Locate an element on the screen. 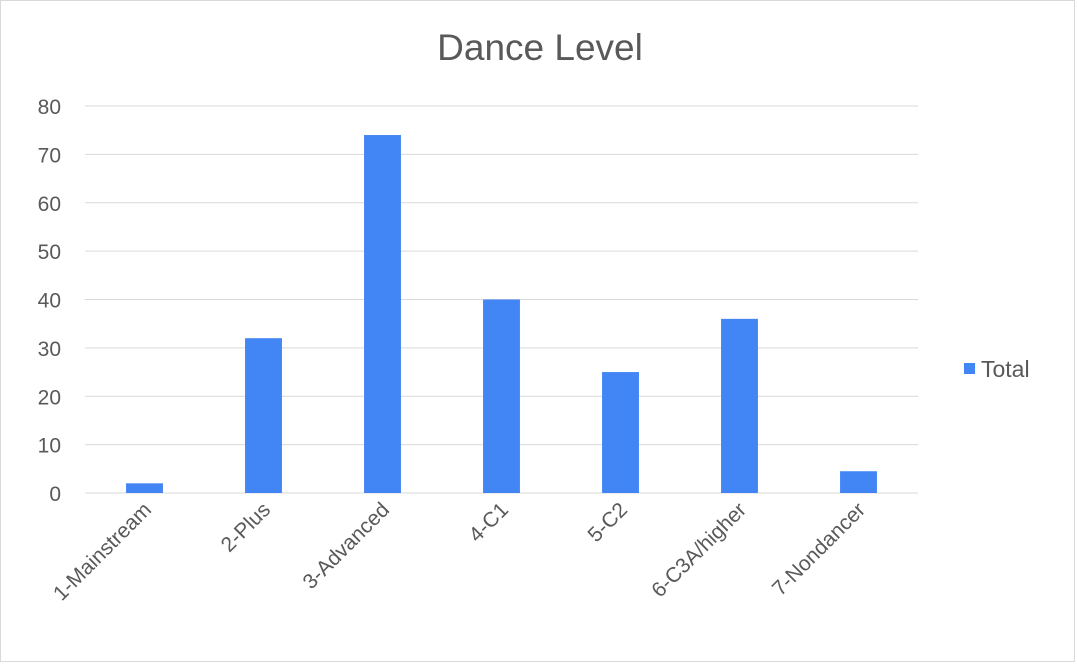 This screenshot has height=664, width=1077. y-tick-label: 60 is located at coordinates (49, 204).